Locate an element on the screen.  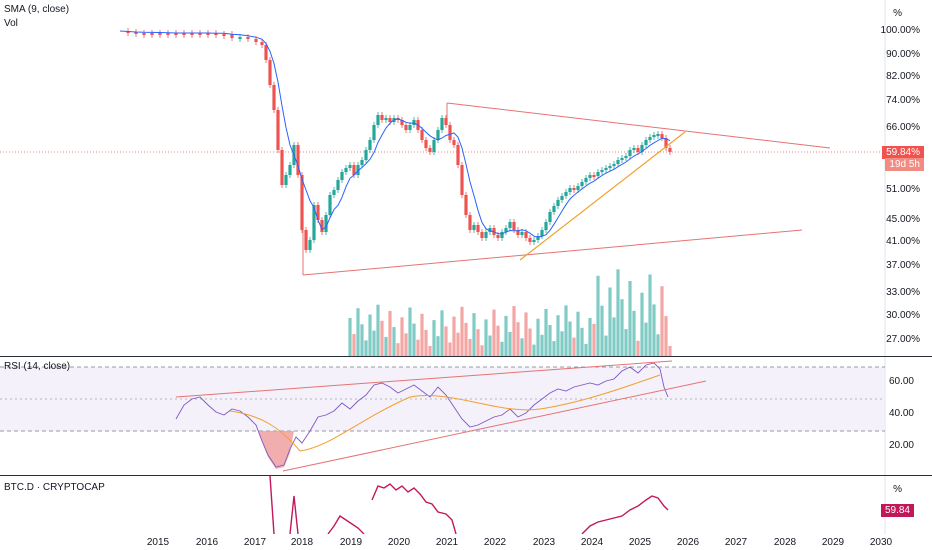
rsi-axis-tick: 60.00 is located at coordinates (901, 381).